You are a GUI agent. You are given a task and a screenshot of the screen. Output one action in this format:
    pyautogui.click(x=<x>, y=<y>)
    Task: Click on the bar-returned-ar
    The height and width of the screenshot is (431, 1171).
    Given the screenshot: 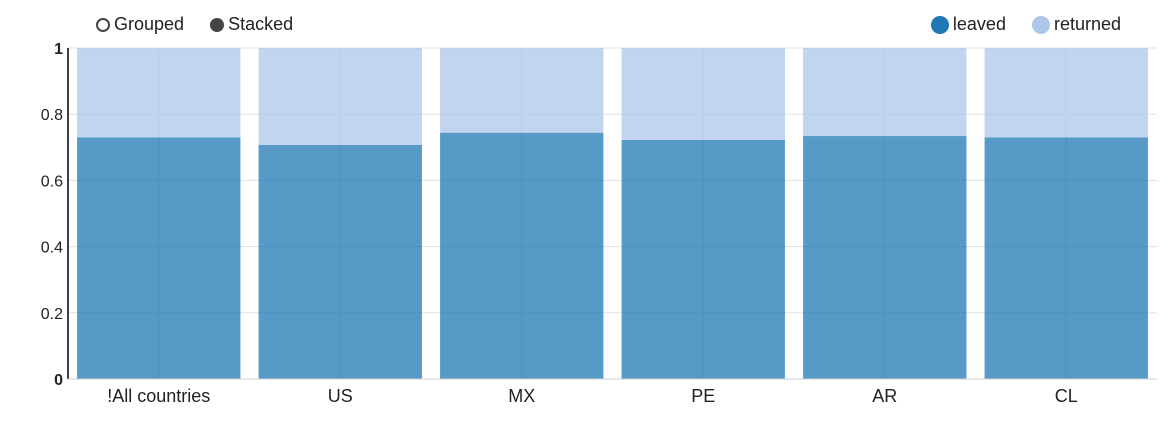 What is the action you would take?
    pyautogui.click(x=885, y=92)
    